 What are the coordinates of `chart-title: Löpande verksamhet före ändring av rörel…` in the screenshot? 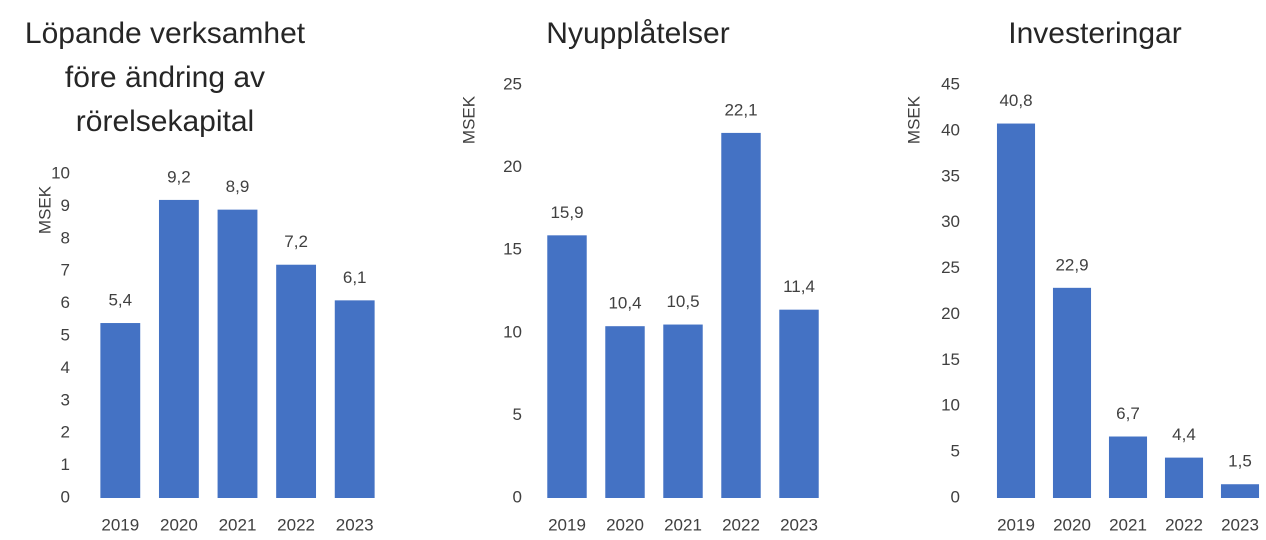 It's located at (165, 77).